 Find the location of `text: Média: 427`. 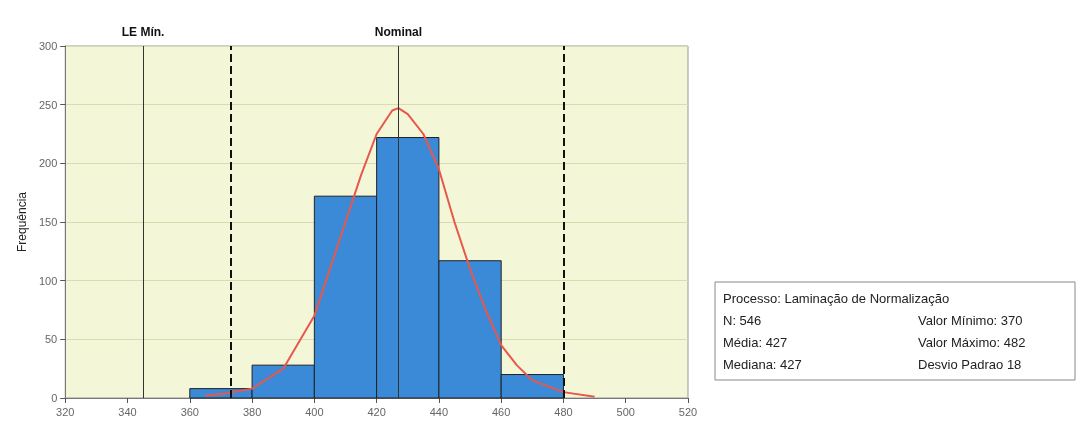

text: Média: 427 is located at coordinates (755, 342).